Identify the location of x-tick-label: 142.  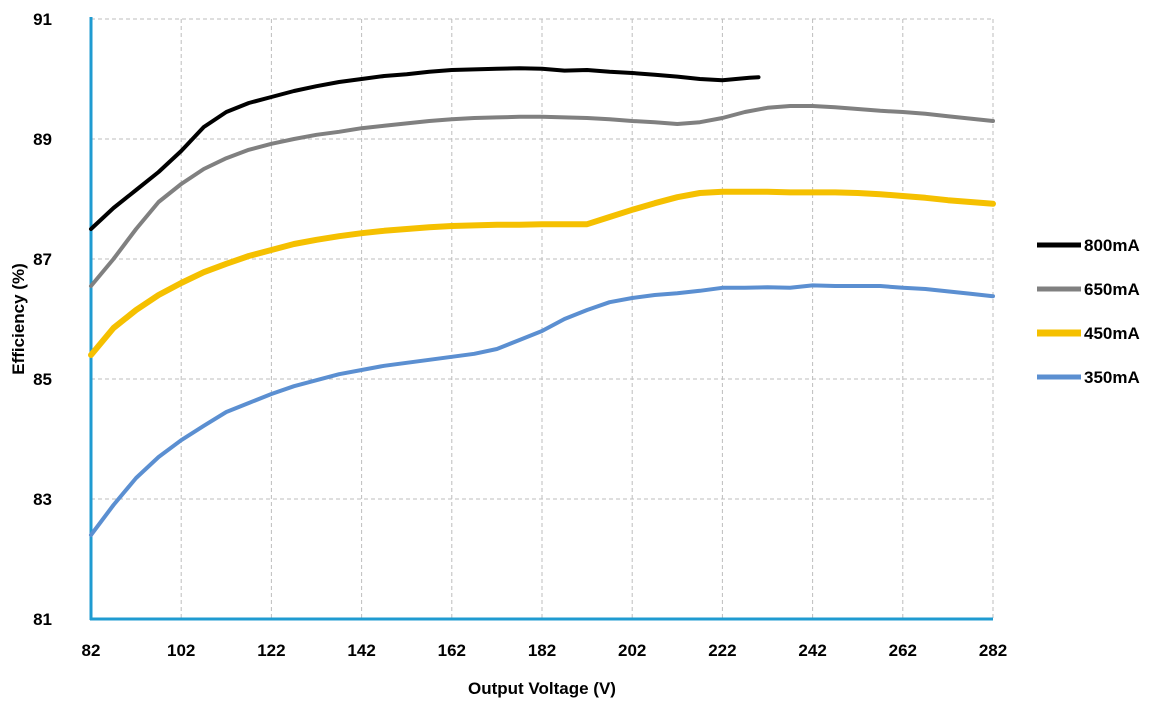
(361, 650).